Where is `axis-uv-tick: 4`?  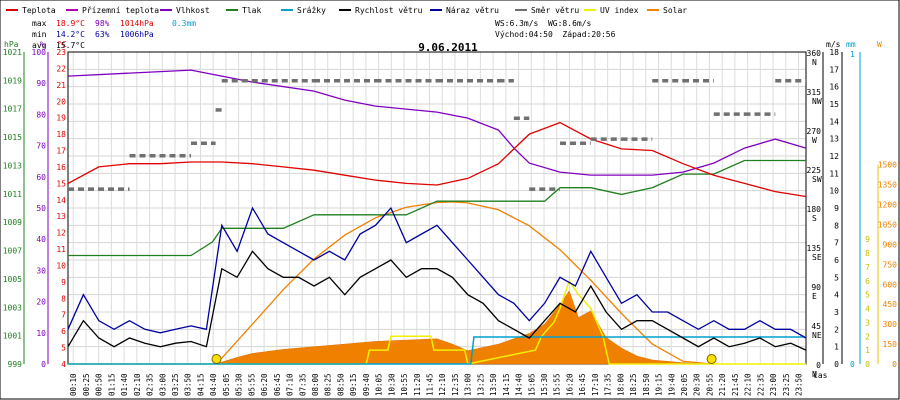 axis-uv-tick: 4 is located at coordinates (867, 309).